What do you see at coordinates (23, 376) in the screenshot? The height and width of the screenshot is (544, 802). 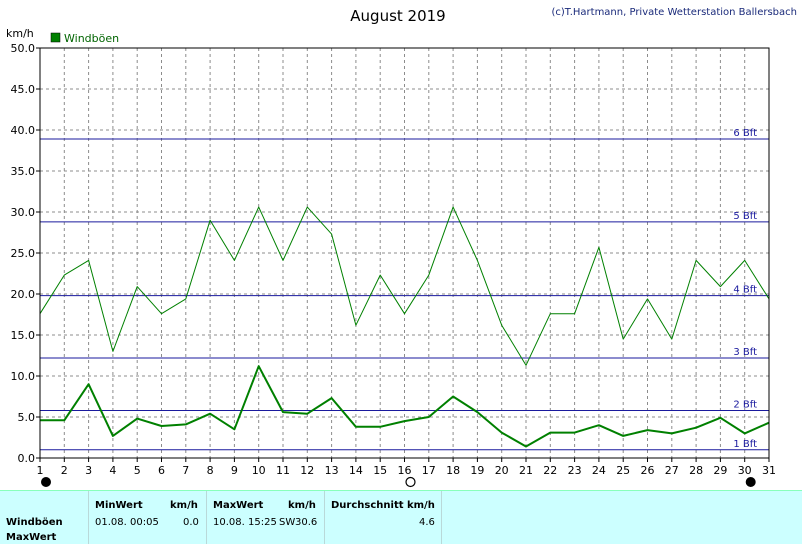 I see `y-tick-label: 10.0` at bounding box center [23, 376].